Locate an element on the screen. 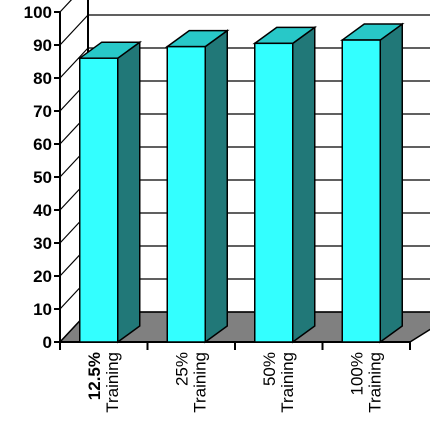 This screenshot has width=430, height=434. y-tick-label: 70 is located at coordinates (42, 111).